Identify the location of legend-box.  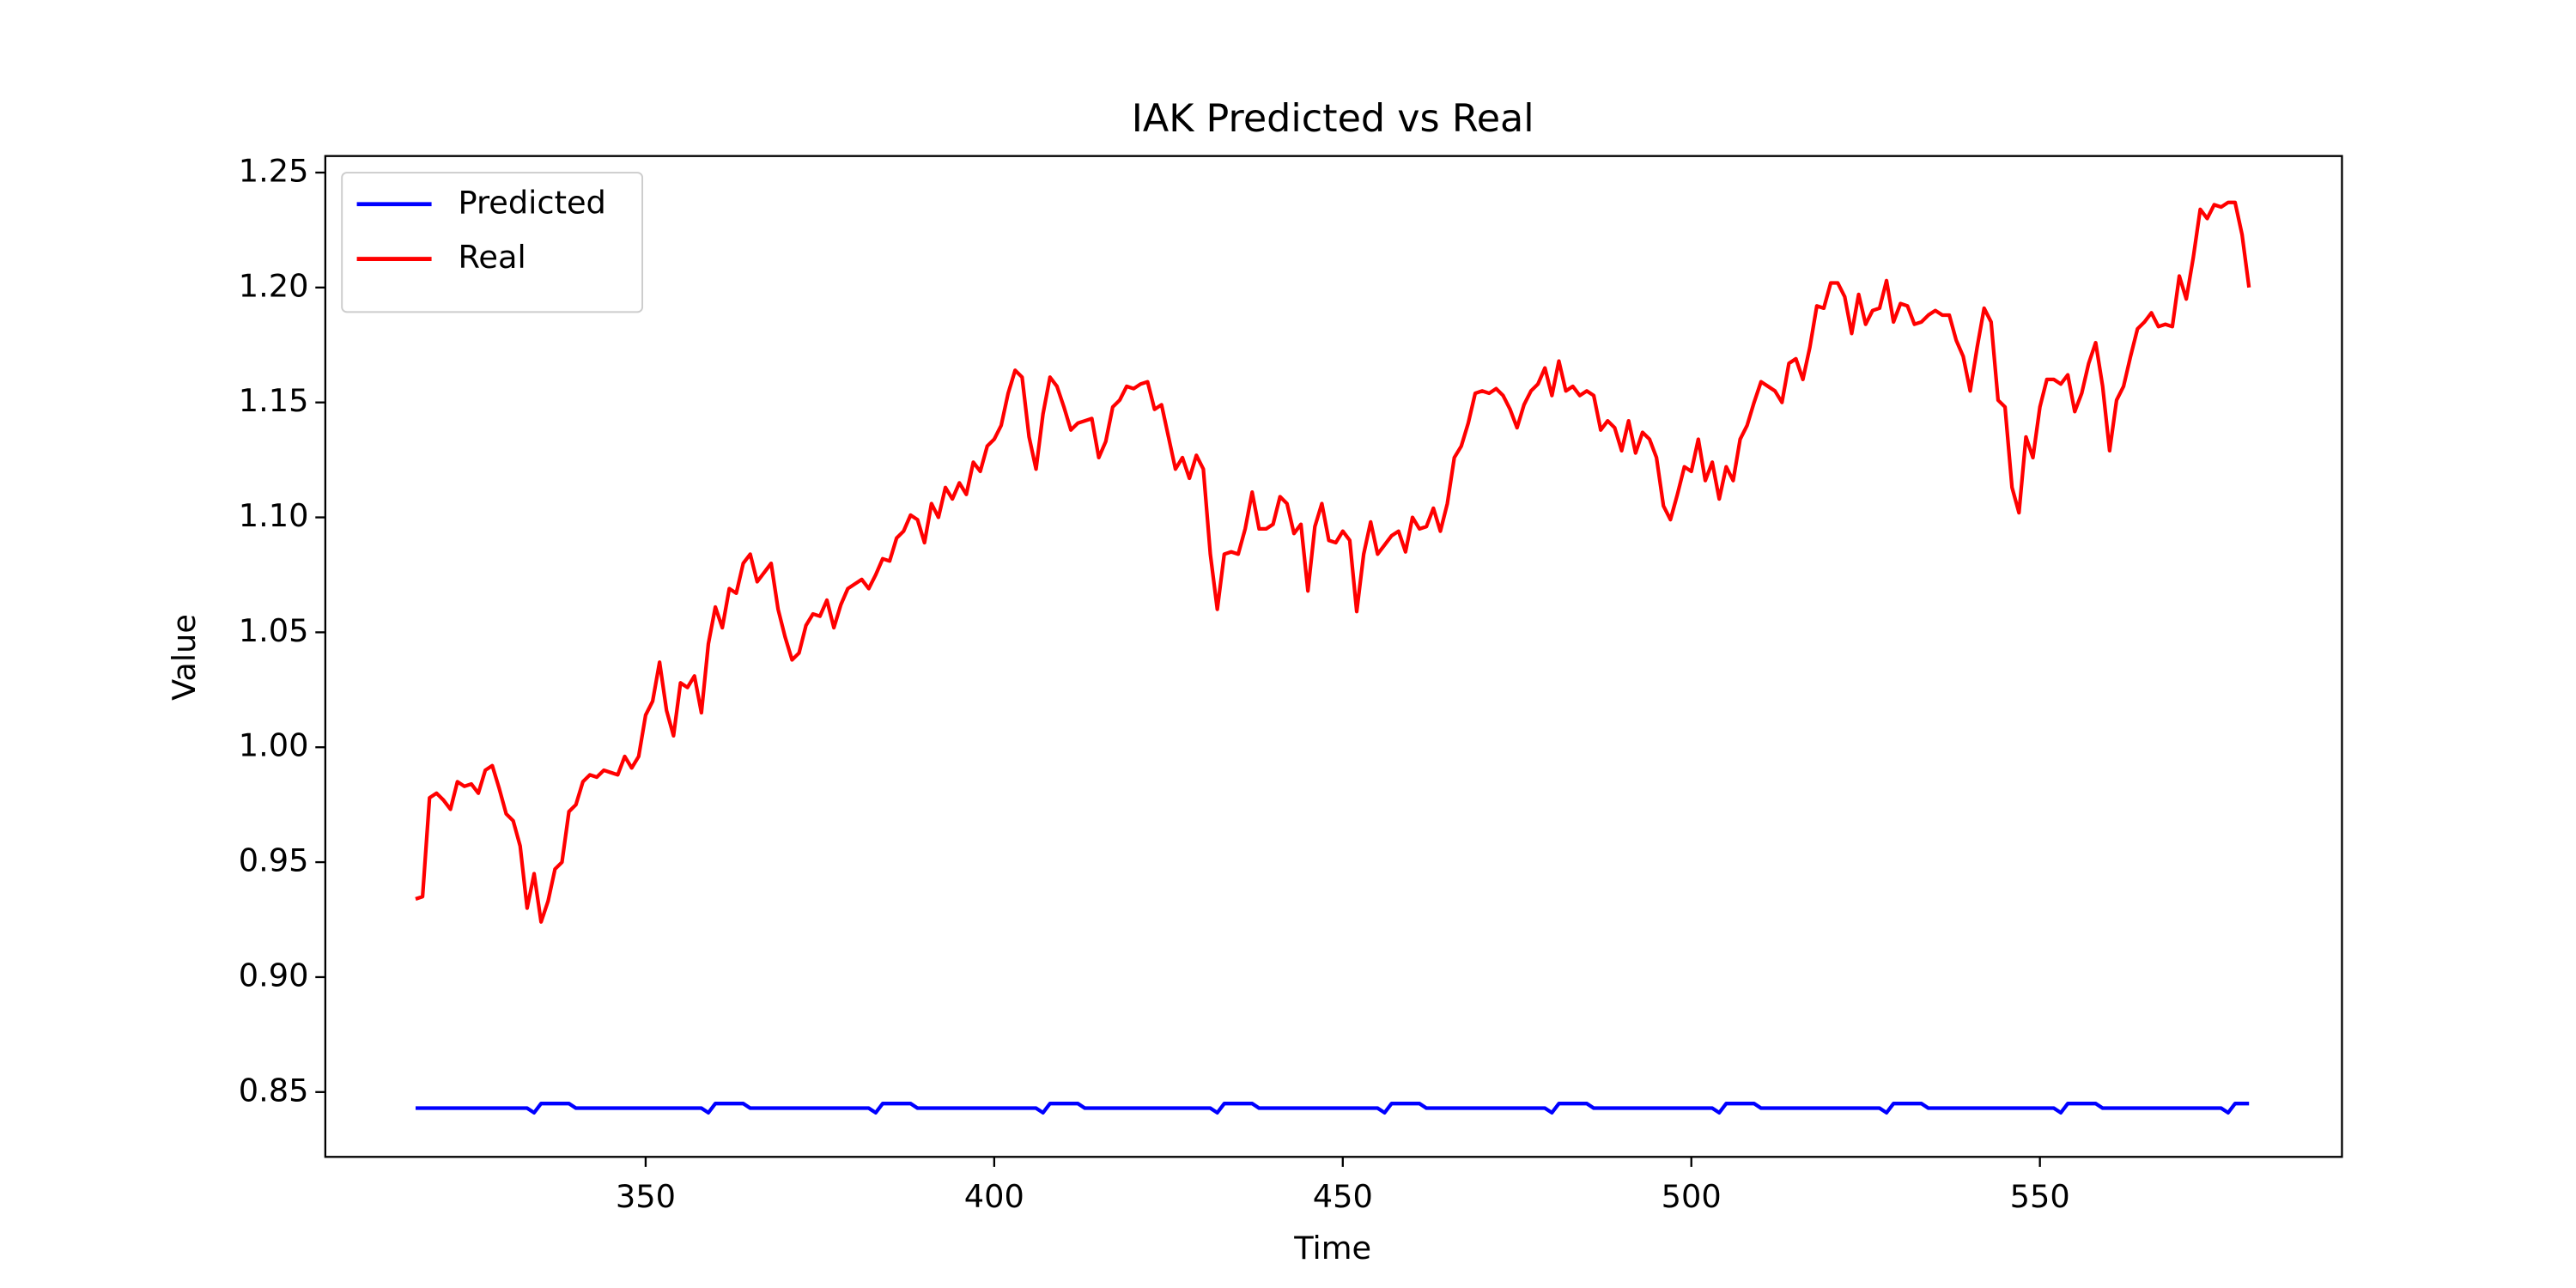
(492, 242).